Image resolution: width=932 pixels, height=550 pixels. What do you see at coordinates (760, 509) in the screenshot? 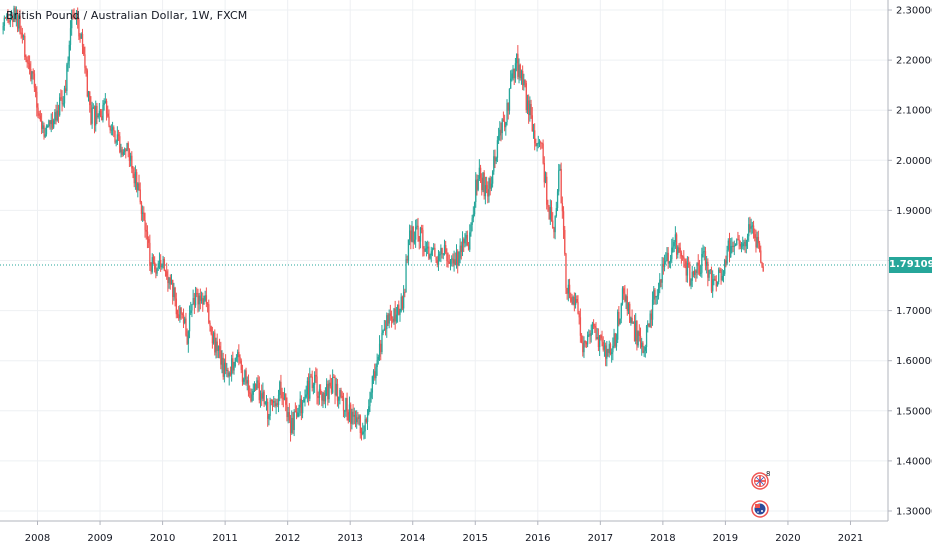
I see `au-flag-icon` at bounding box center [760, 509].